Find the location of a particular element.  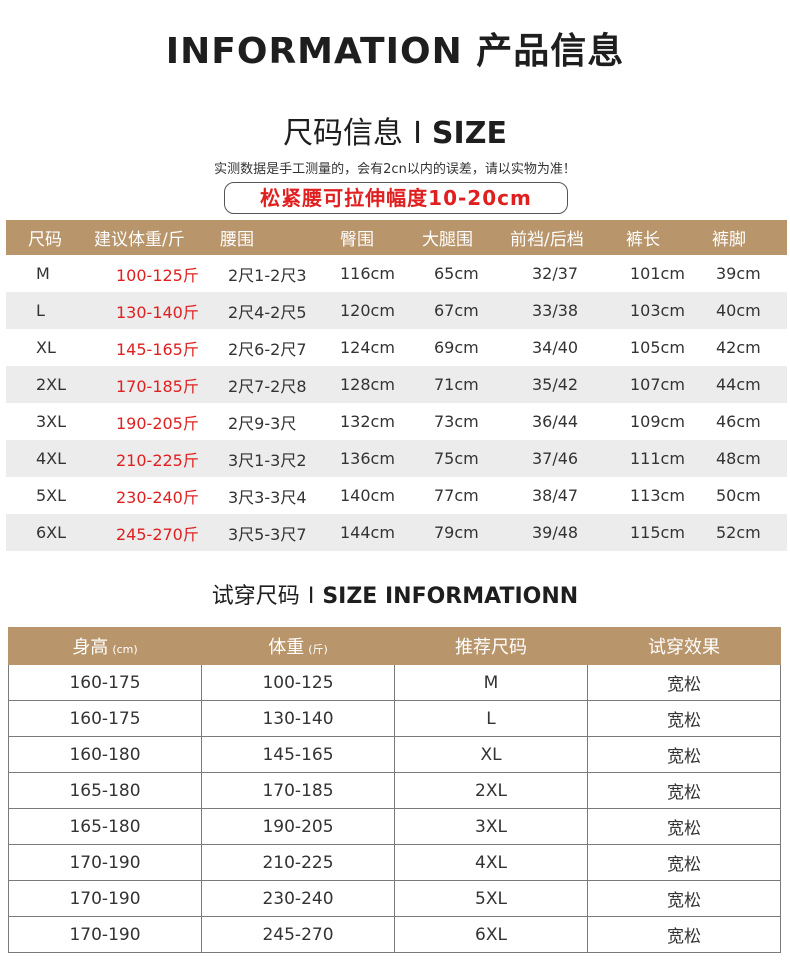

tryon-heading-en: SIZE INFORMATIONN is located at coordinates (450, 596).